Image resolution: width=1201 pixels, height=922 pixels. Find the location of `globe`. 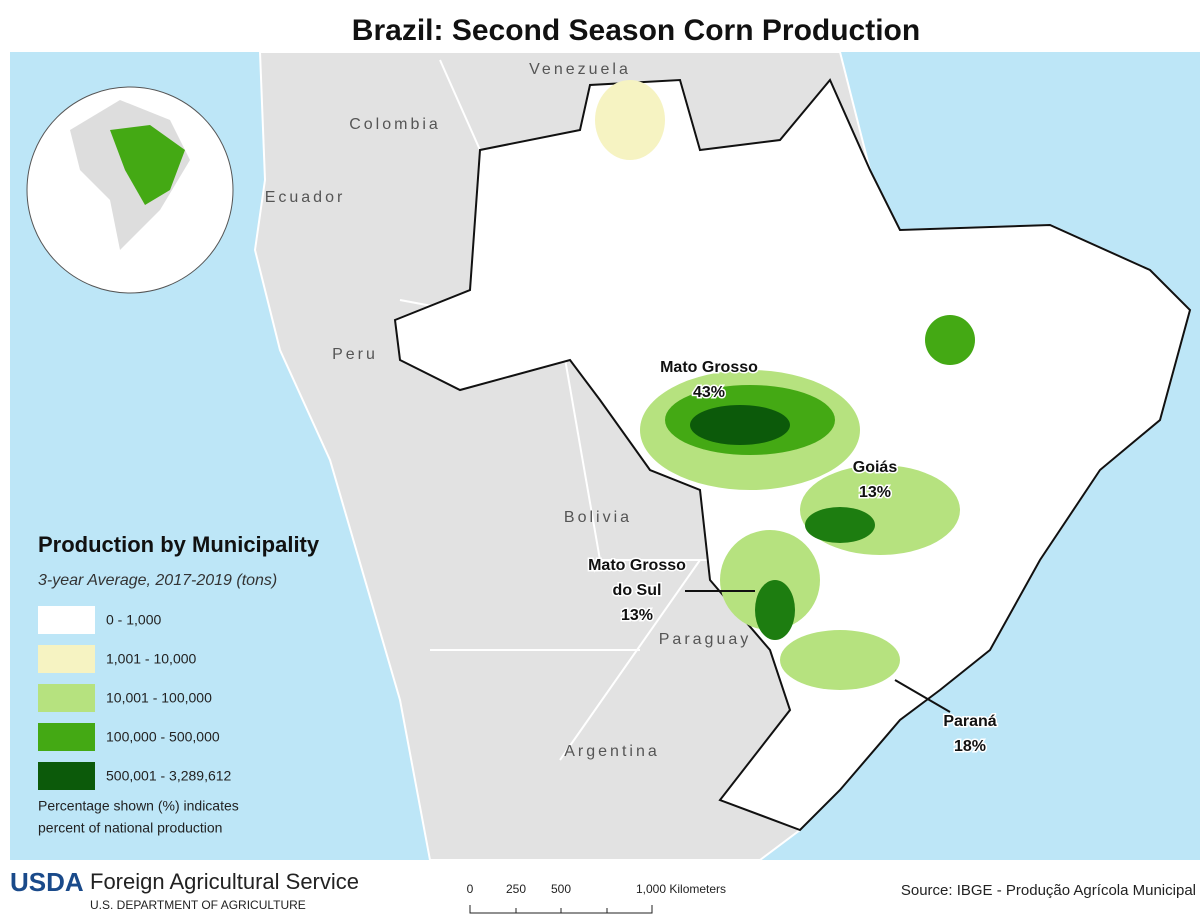

globe is located at coordinates (130, 190).